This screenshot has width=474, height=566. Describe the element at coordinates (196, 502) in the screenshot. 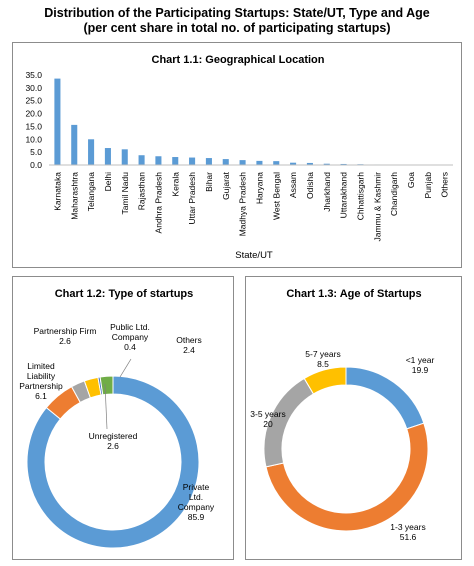

I see `label-private-ltd-company: Private Ltd. Company 85.9` at that location.